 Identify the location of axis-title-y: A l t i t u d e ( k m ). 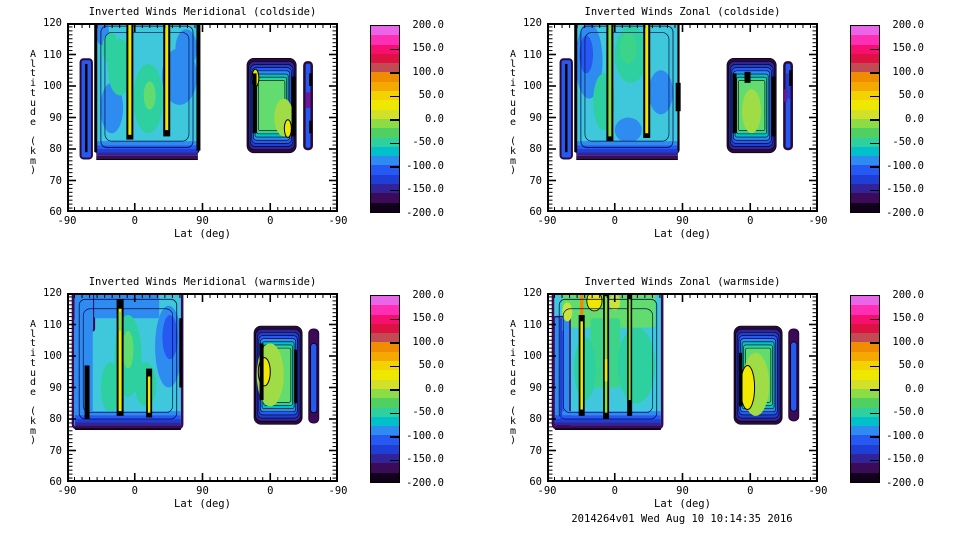
(33, 113).